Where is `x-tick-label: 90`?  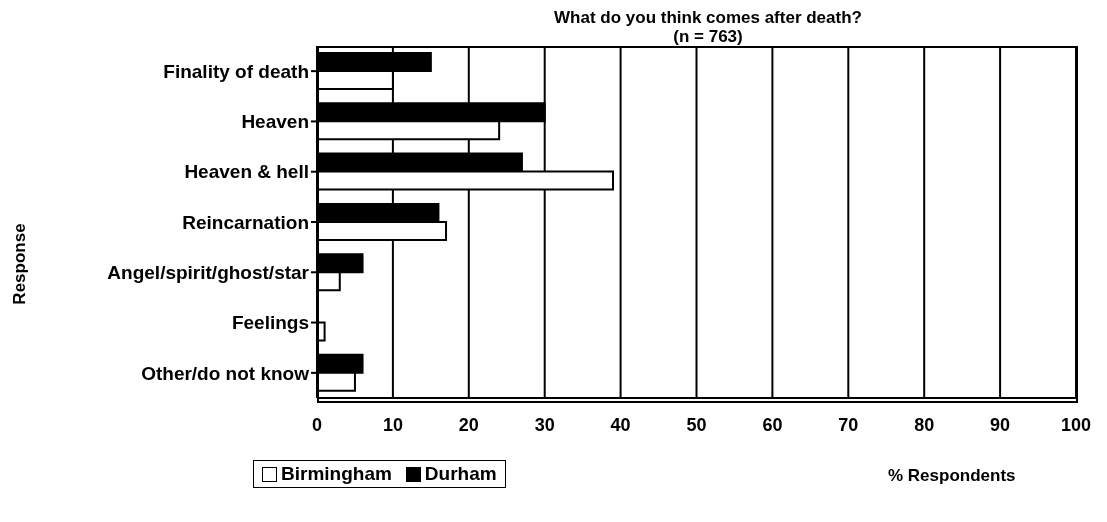 x-tick-label: 90 is located at coordinates (1000, 424).